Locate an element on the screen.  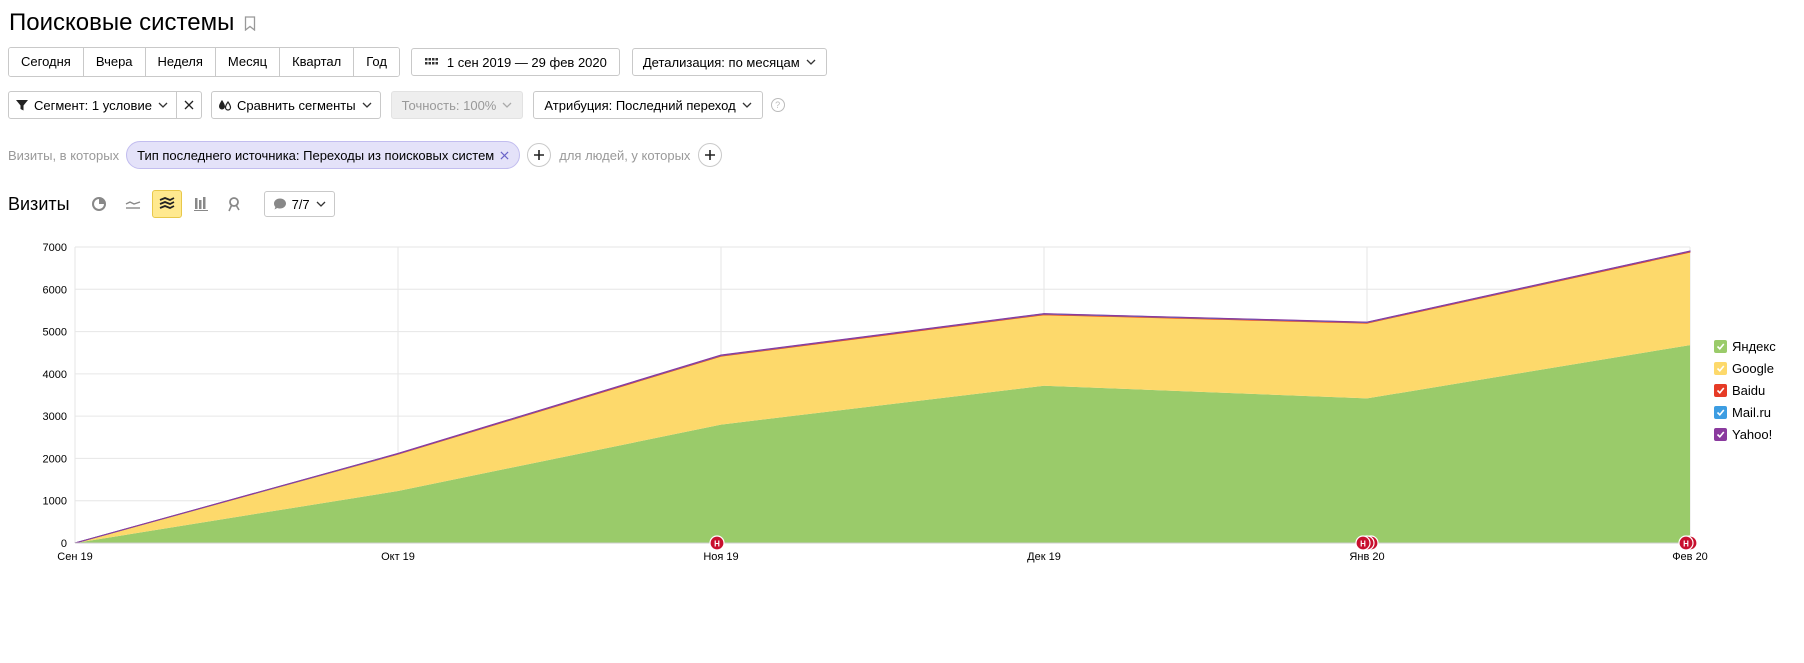
attribution-dropdown: Атрибуция: Последний переход is located at coordinates (648, 105).